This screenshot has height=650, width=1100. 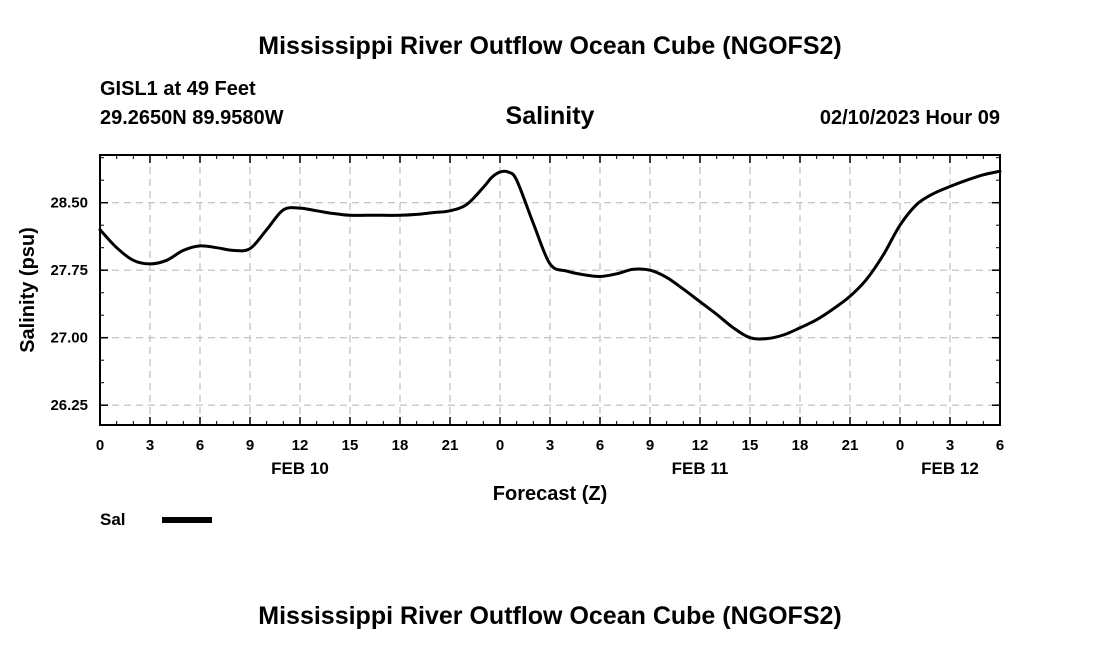 What do you see at coordinates (69, 405) in the screenshot?
I see `y-tick-label: 26.25` at bounding box center [69, 405].